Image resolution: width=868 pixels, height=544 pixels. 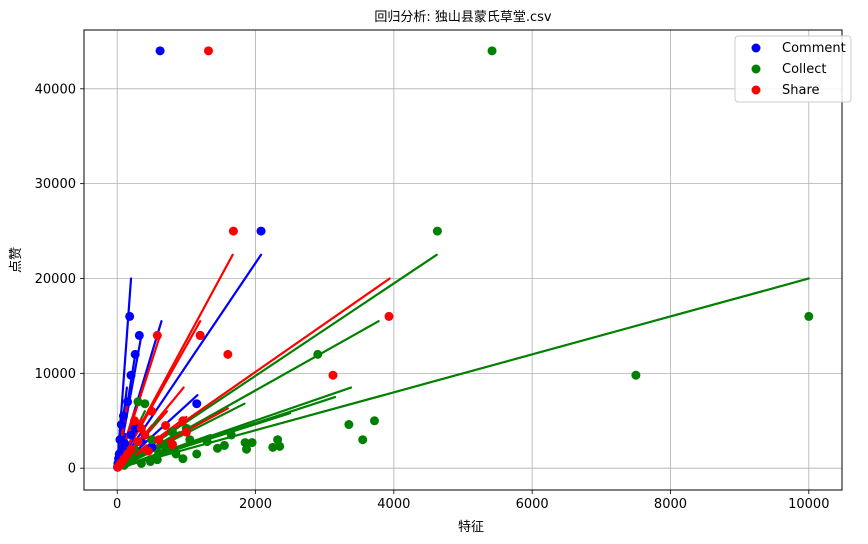 What do you see at coordinates (55, 184) in the screenshot?
I see `y-tick-label: 30000` at bounding box center [55, 184].